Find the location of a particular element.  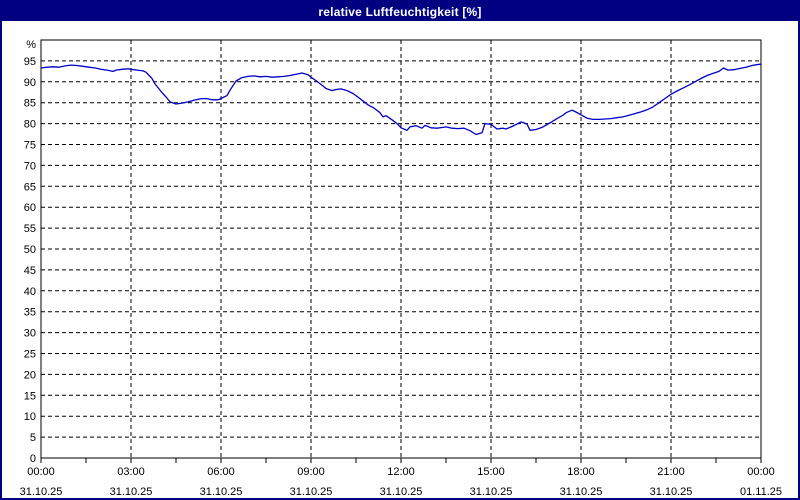

y-tick-label: 80 is located at coordinates (30, 125).